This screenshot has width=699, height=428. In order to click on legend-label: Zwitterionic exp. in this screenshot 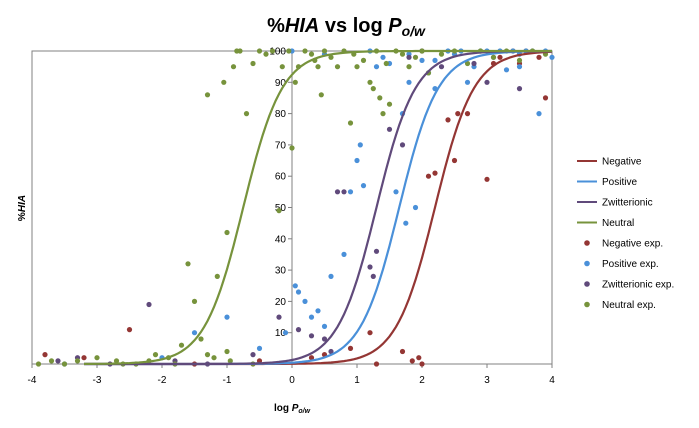, I will do `click(638, 285)`.